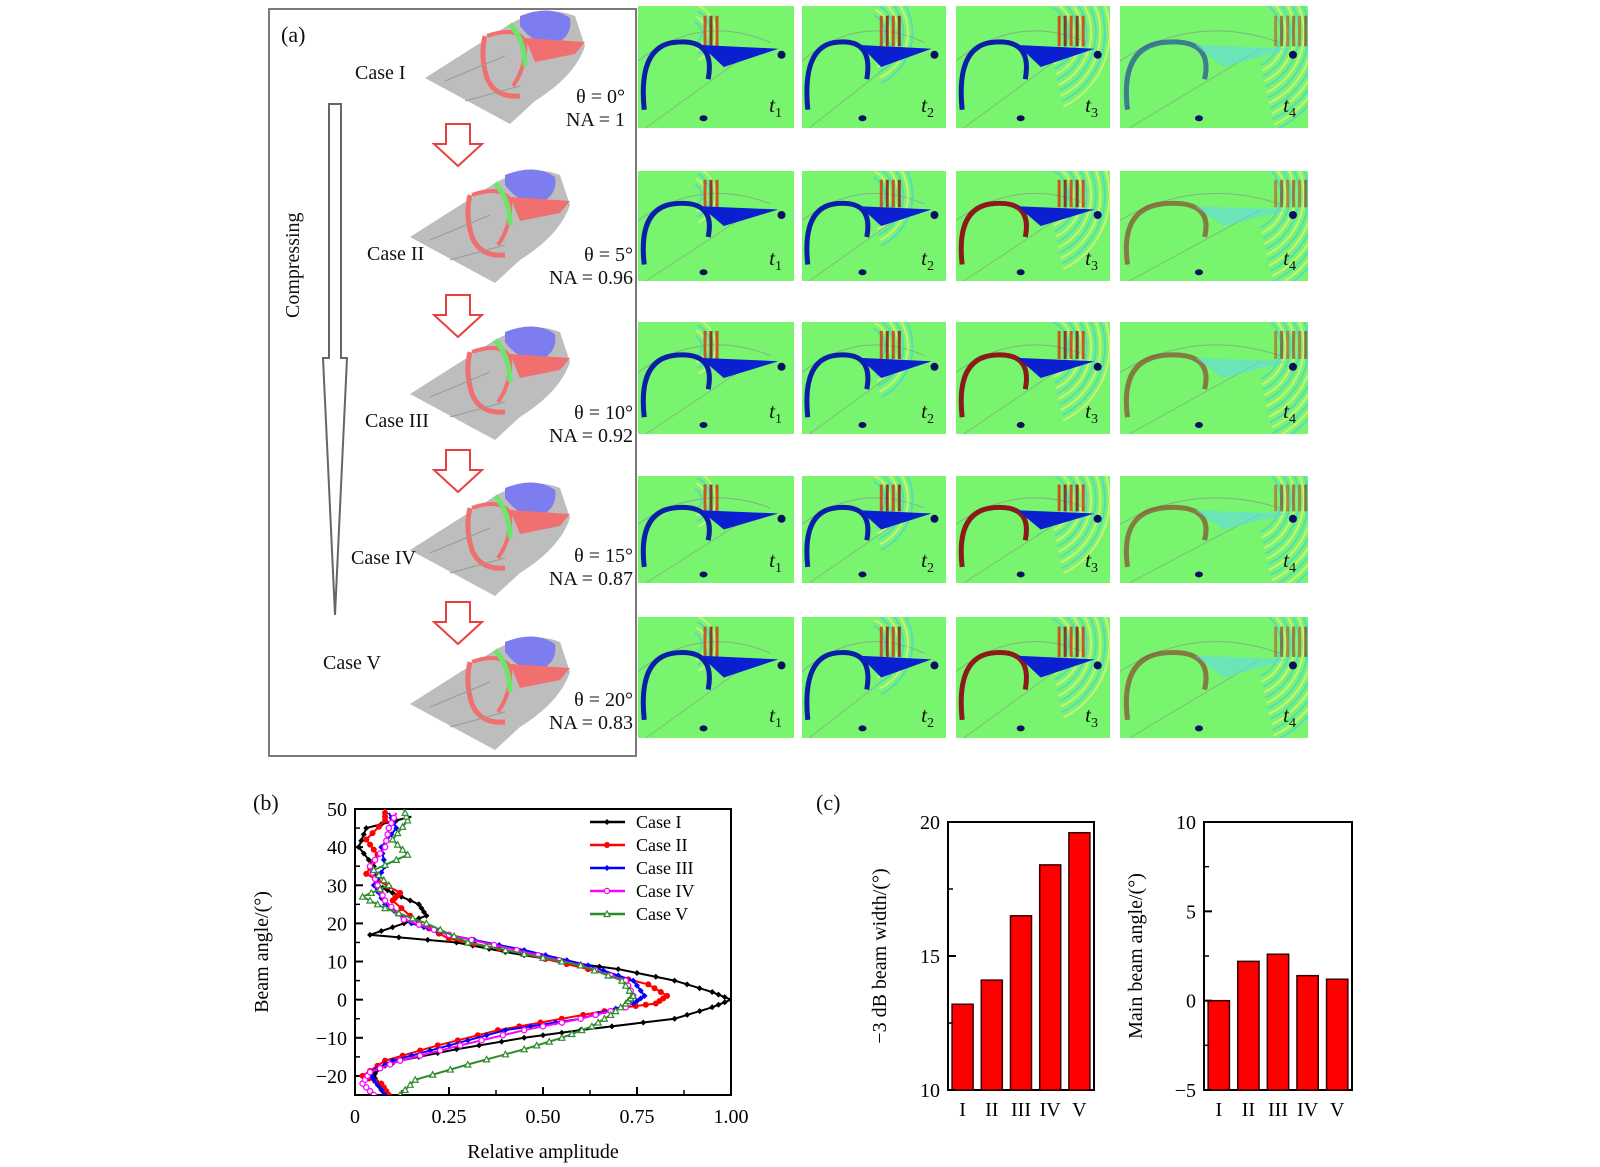 Image resolution: width=1600 pixels, height=1167 pixels. What do you see at coordinates (1136, 956) in the screenshot?
I see `y-axis-label: Main beam angle/(°)` at bounding box center [1136, 956].